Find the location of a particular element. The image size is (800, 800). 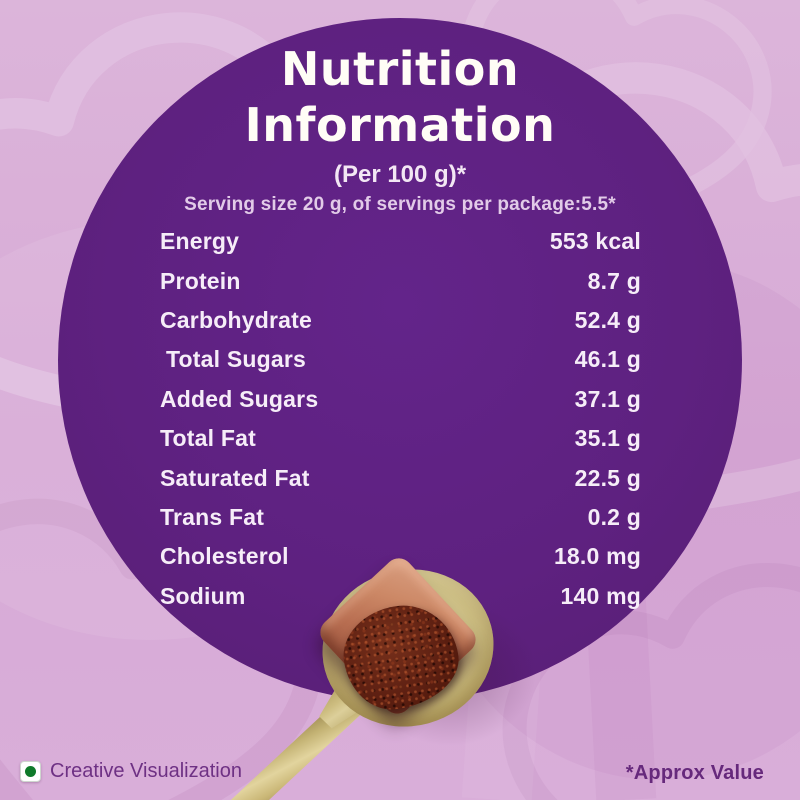

row-value: 35.1 g is located at coordinates (607, 438).